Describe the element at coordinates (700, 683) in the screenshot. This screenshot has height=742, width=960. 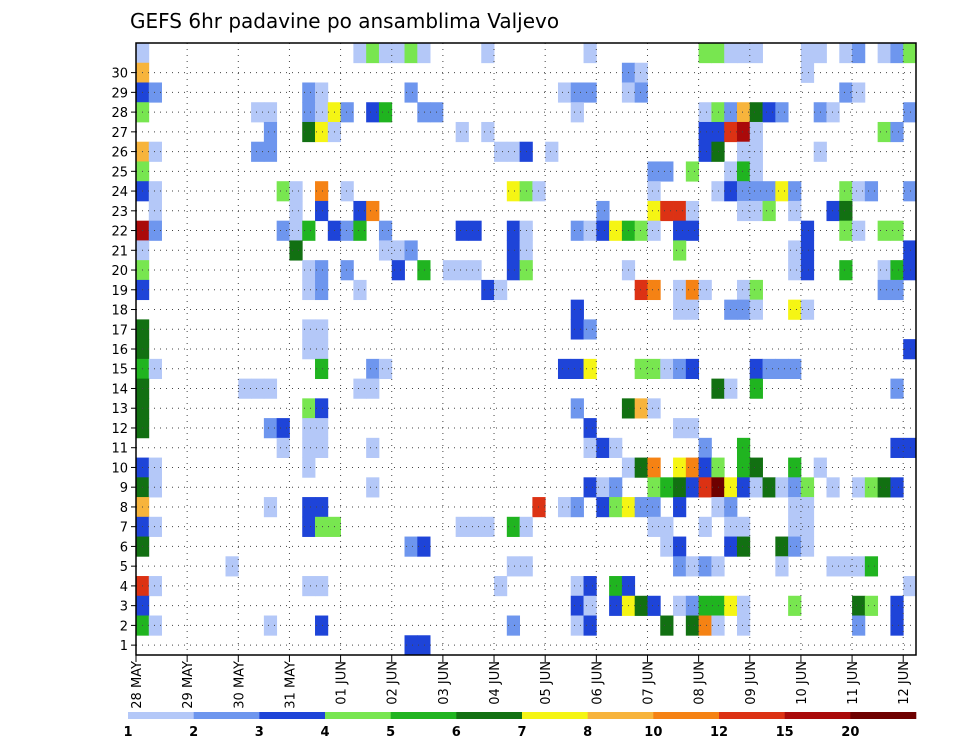
I see `x-tick-label: 08 JUN` at that location.